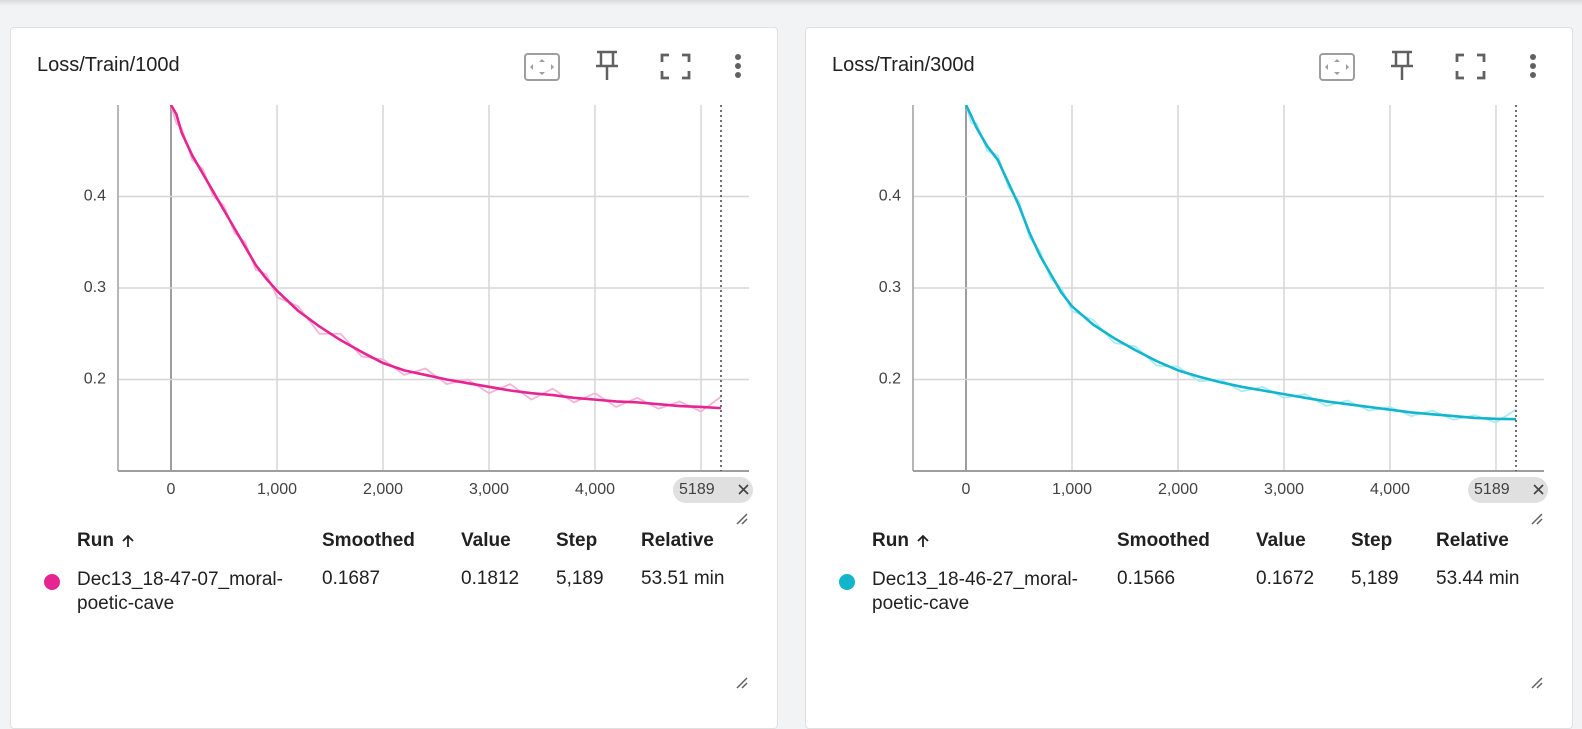  Describe the element at coordinates (683, 578) in the screenshot. I see `relative-time: 53.51 min` at that location.